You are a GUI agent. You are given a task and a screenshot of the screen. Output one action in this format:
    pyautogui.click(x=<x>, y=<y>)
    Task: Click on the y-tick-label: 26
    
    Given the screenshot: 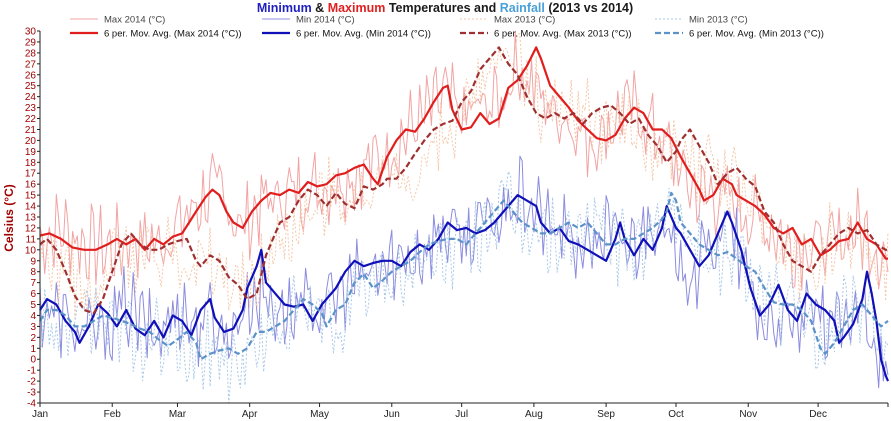 What is the action you would take?
    pyautogui.click(x=31, y=75)
    